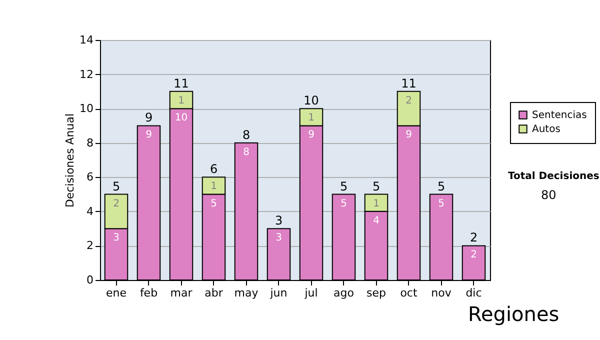  What do you see at coordinates (90, 245) in the screenshot?
I see `y-tick-label: 2` at bounding box center [90, 245].